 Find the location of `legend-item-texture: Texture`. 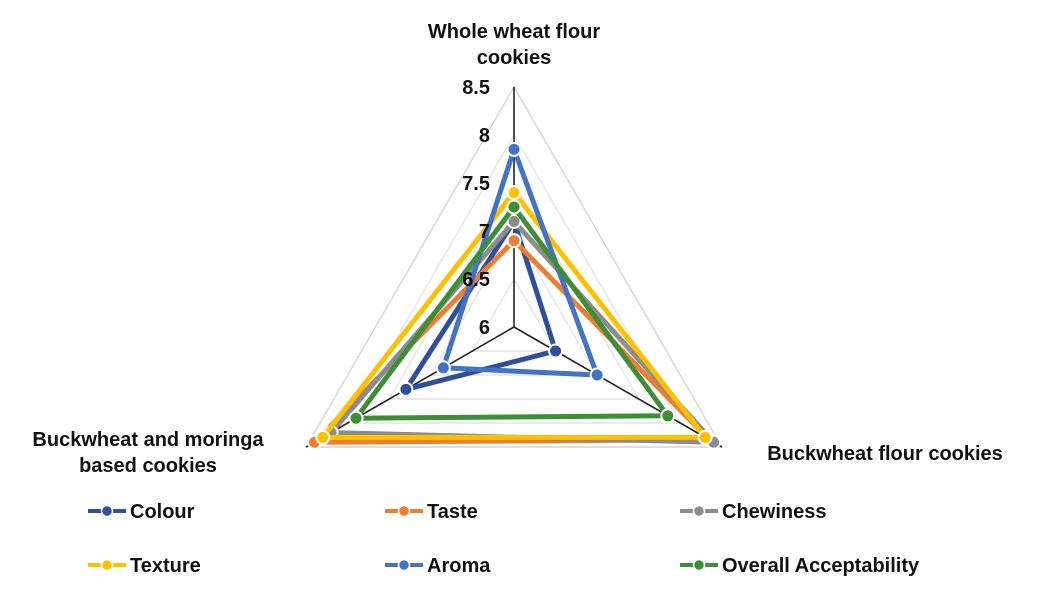

legend-item-texture: Texture is located at coordinates (144, 566).